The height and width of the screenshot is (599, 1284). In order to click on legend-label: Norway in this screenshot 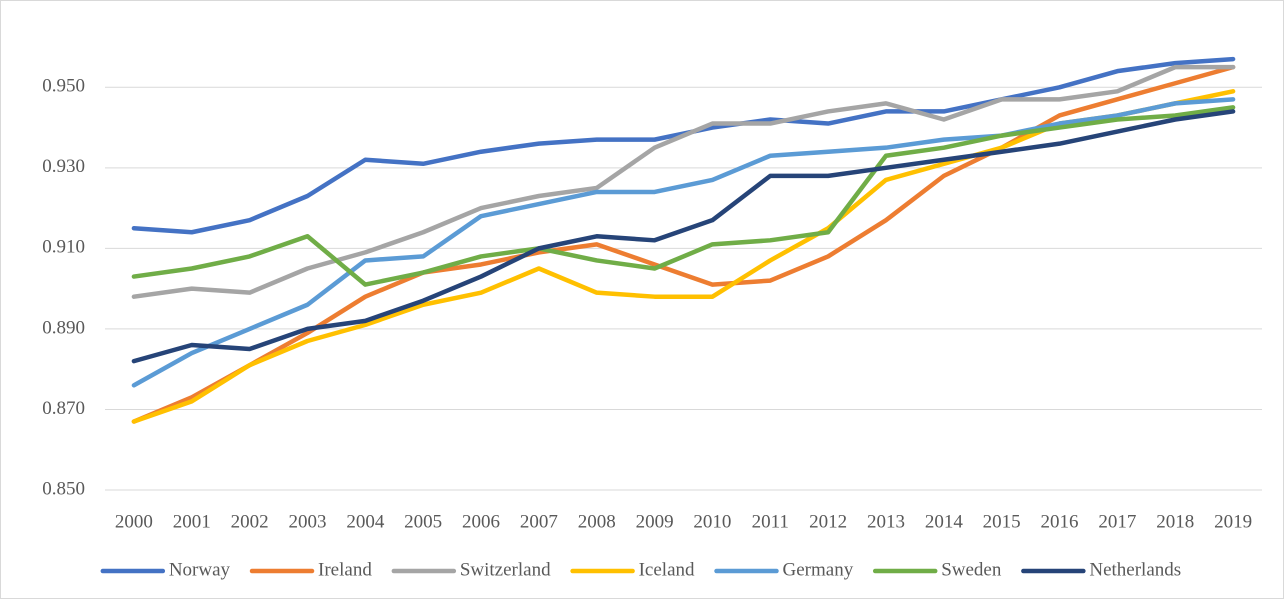, I will do `click(200, 569)`.